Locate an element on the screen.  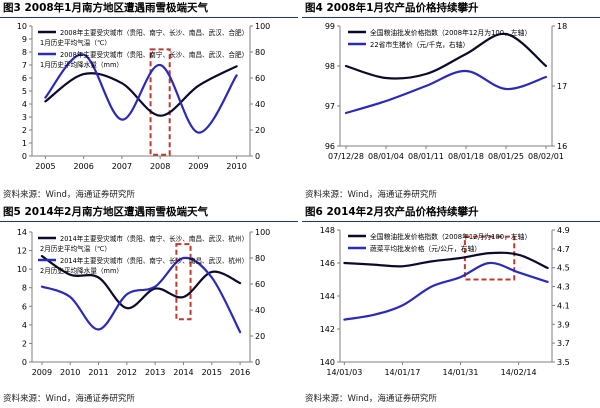
y-tick-label-right: 4.1 is located at coordinates (563, 305).